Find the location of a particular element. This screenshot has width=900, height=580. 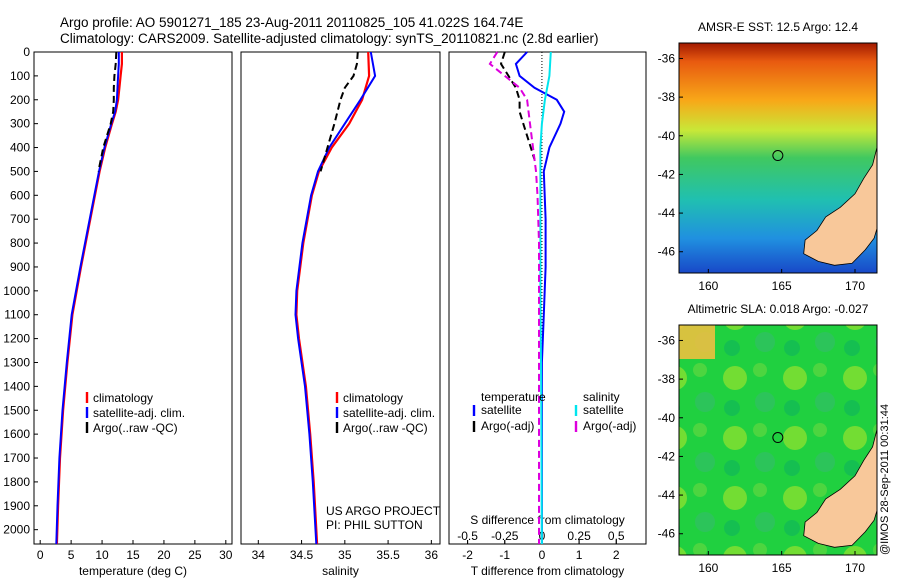

y-tick-label: 1500 is located at coordinates (16, 410).